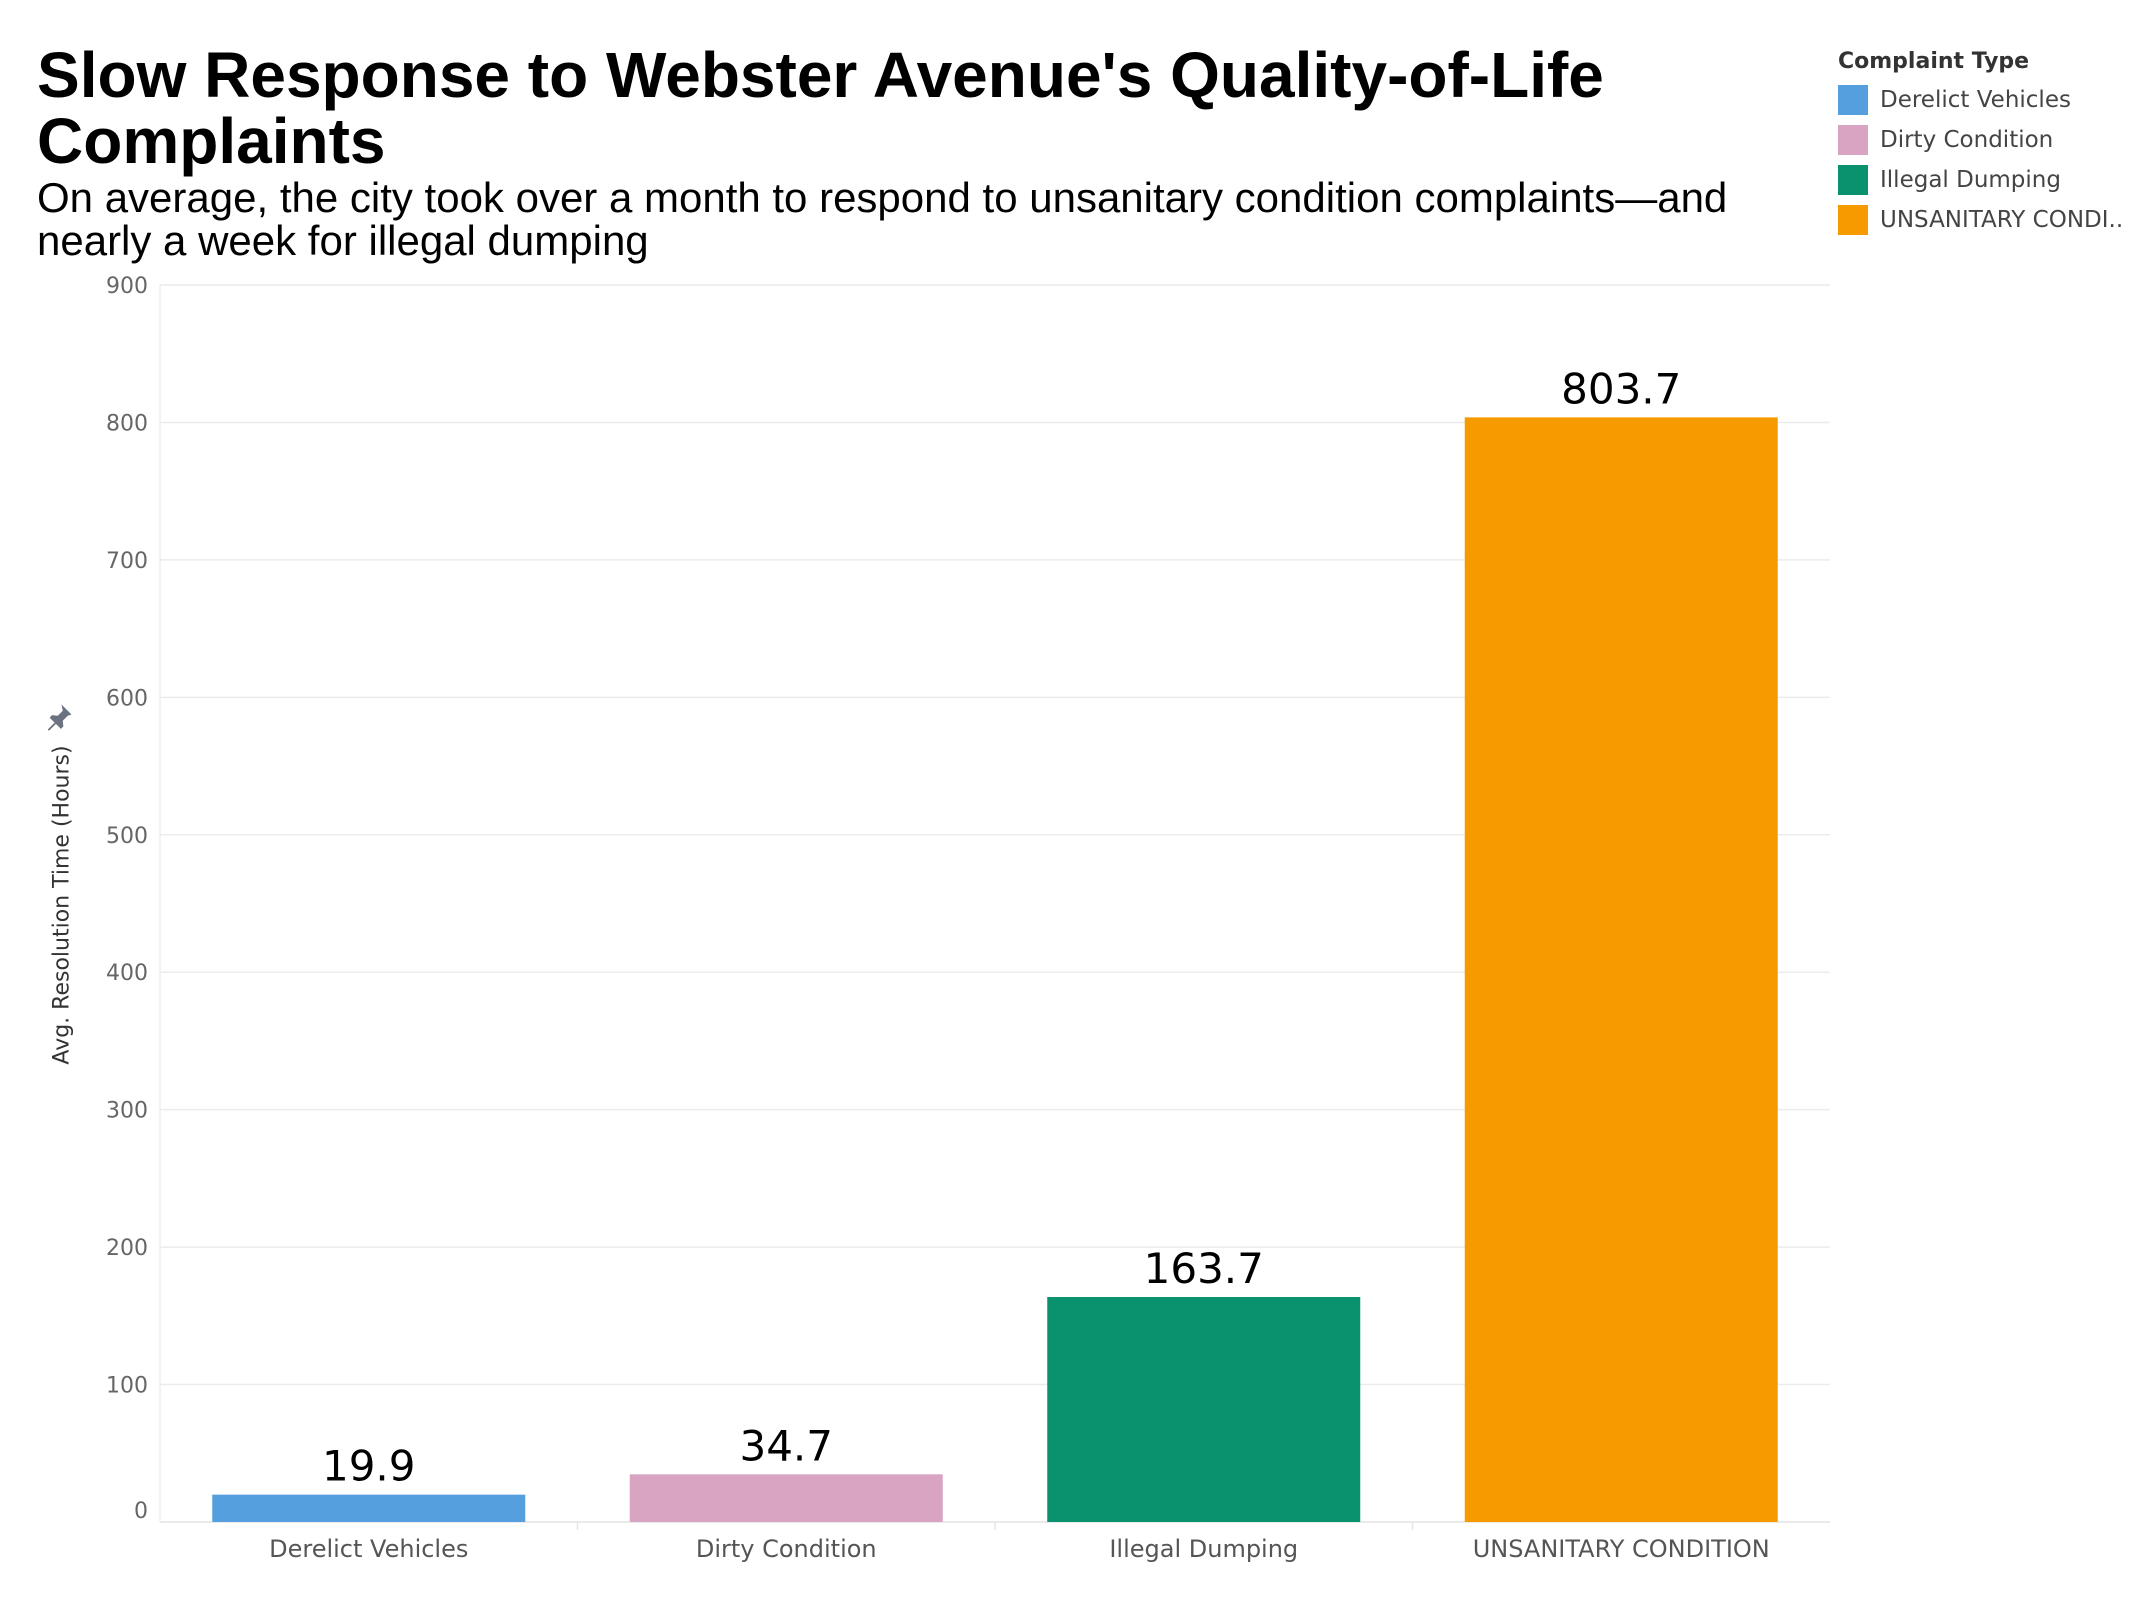 The image size is (2137, 1619). I want to click on y-tick-label: 800, so click(127, 423).